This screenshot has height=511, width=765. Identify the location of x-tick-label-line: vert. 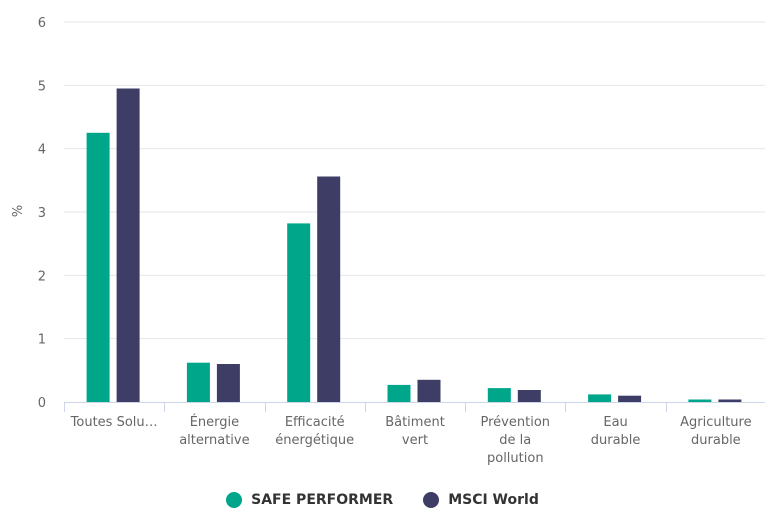
(415, 440).